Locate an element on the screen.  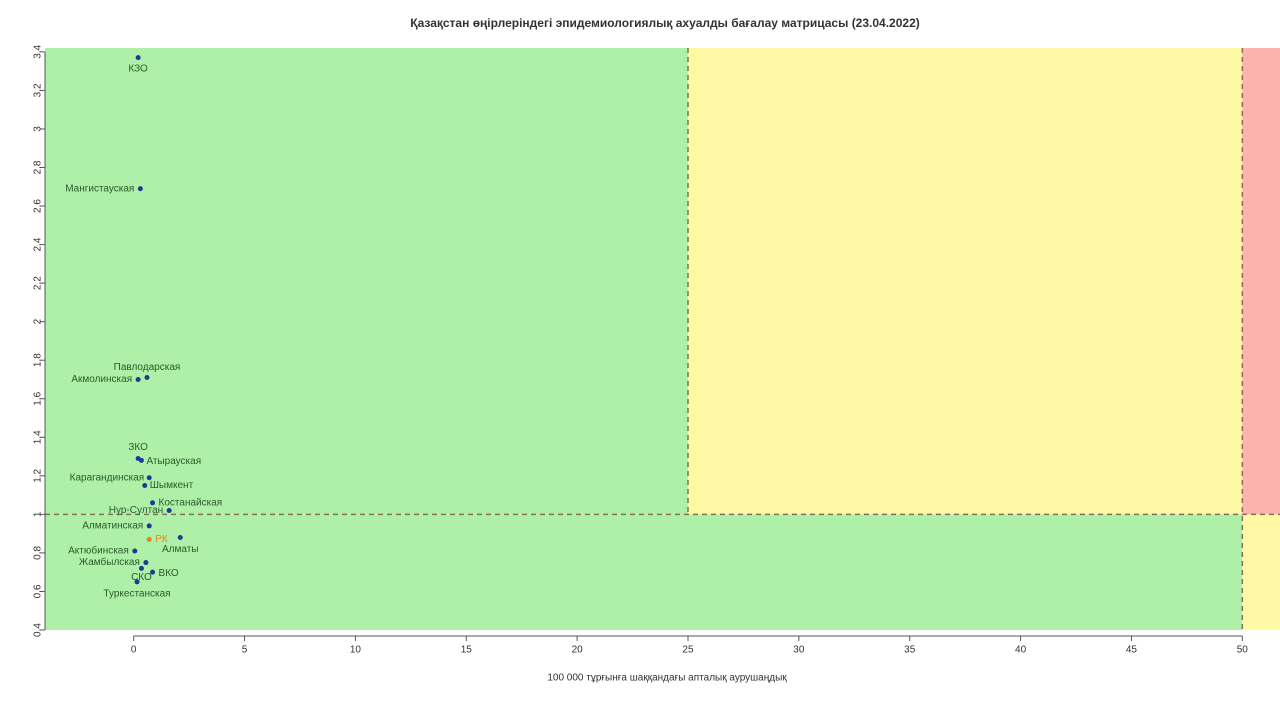
point-label: КЗО is located at coordinates (138, 68).